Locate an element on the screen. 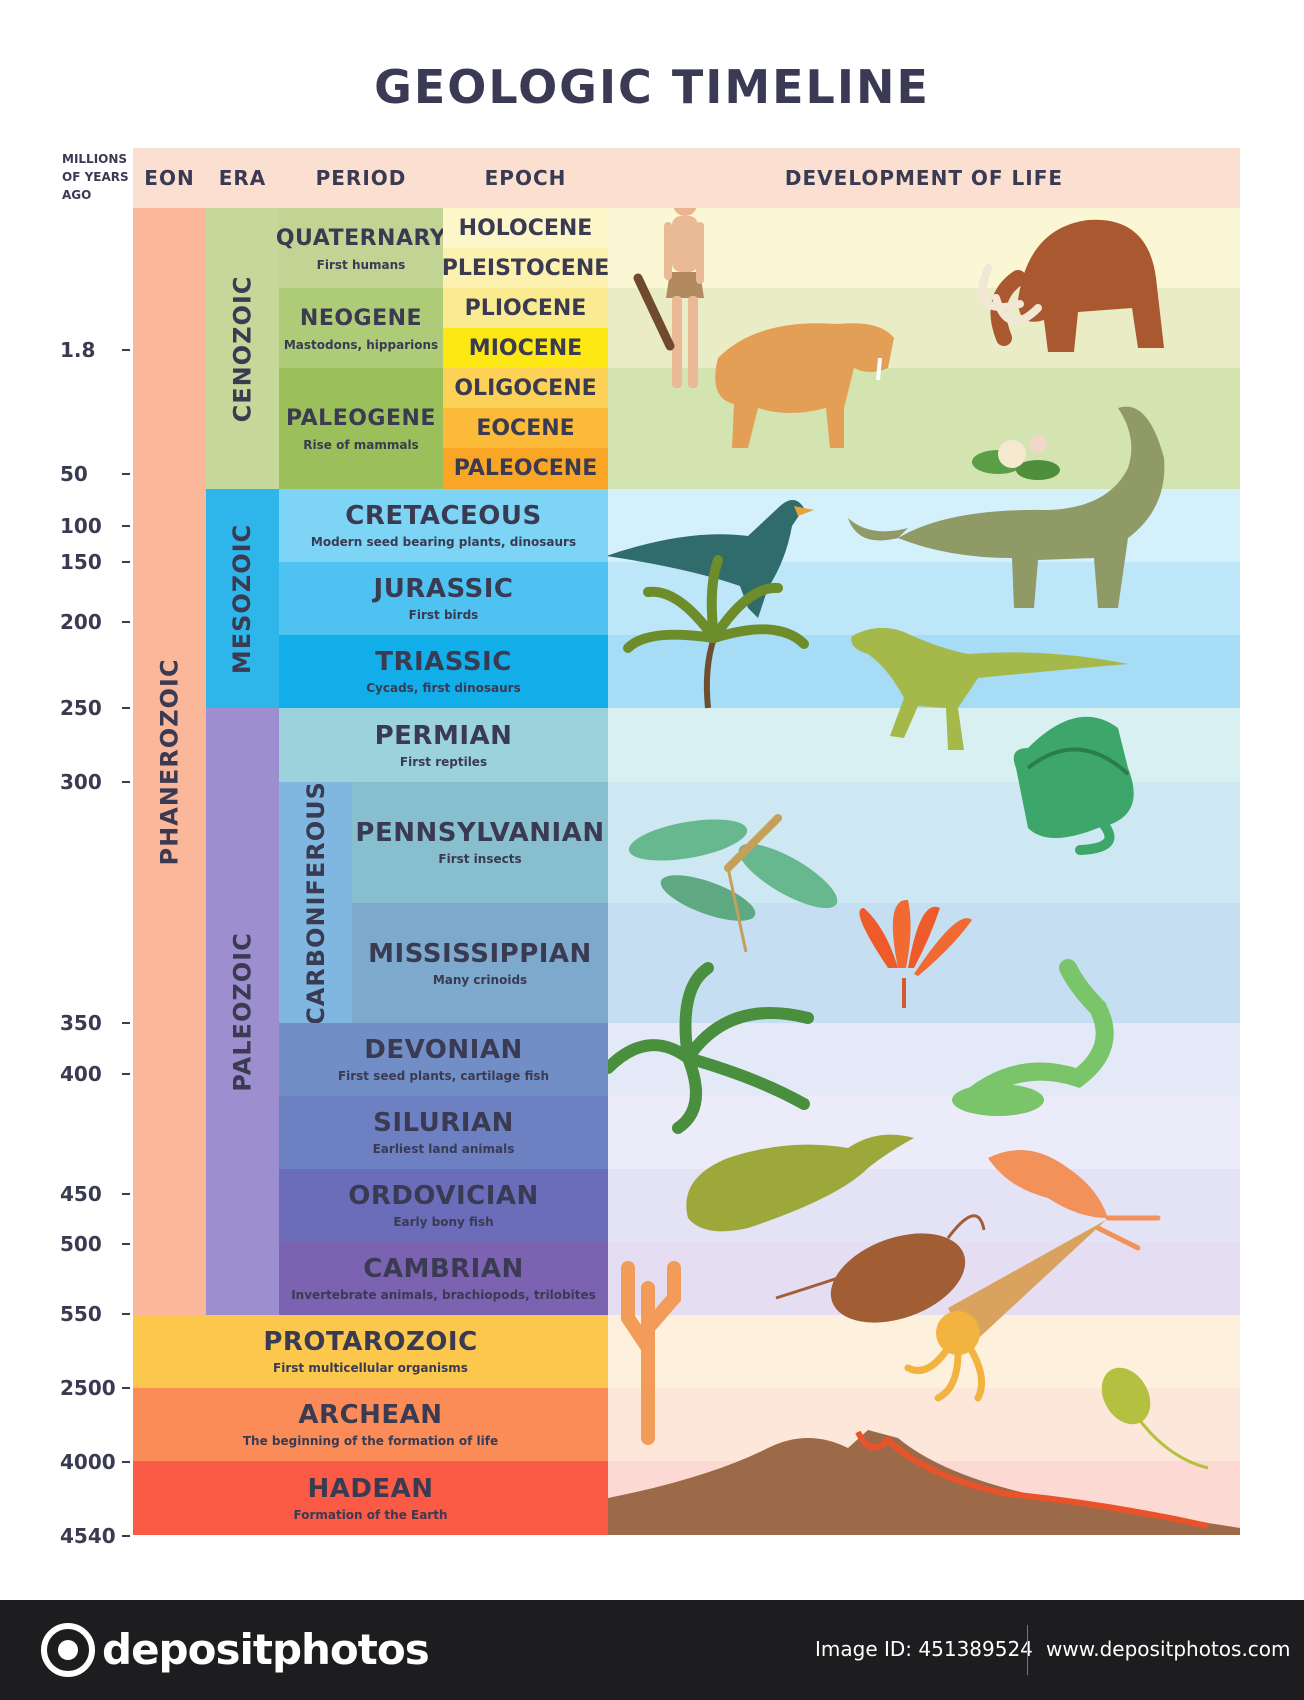 This screenshot has width=1304, height=1700. eon-hadean: HADEAN Formation of the Earth is located at coordinates (370, 1498).